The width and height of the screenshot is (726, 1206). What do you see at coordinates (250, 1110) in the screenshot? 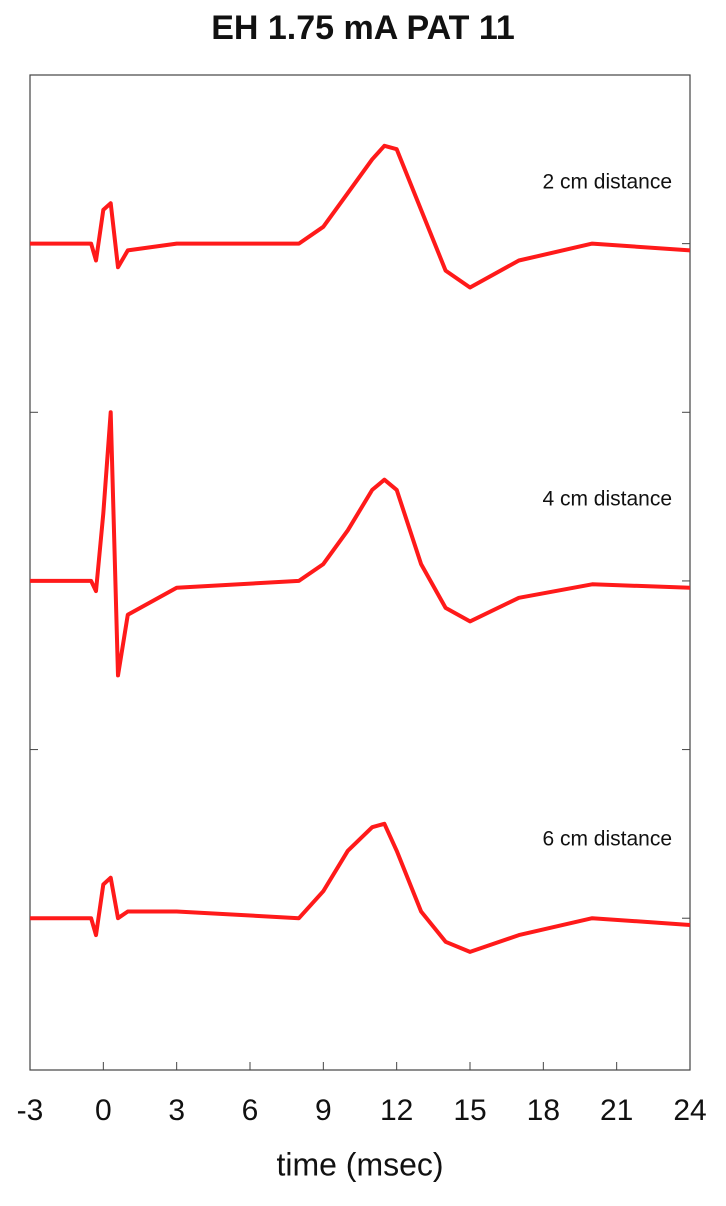
I see `x-tick-label: 6` at bounding box center [250, 1110].